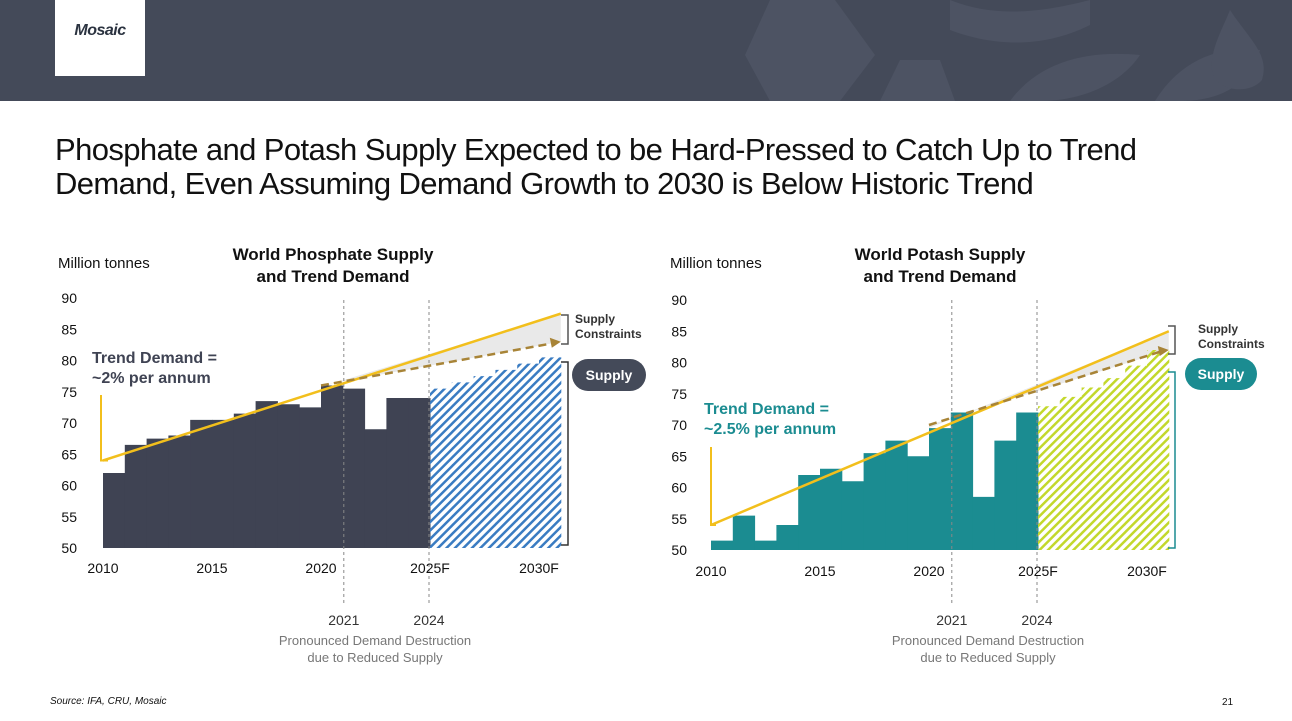 Image resolution: width=1292 pixels, height=721 pixels. What do you see at coordinates (679, 300) in the screenshot?
I see `y-tick-label: 90` at bounding box center [679, 300].